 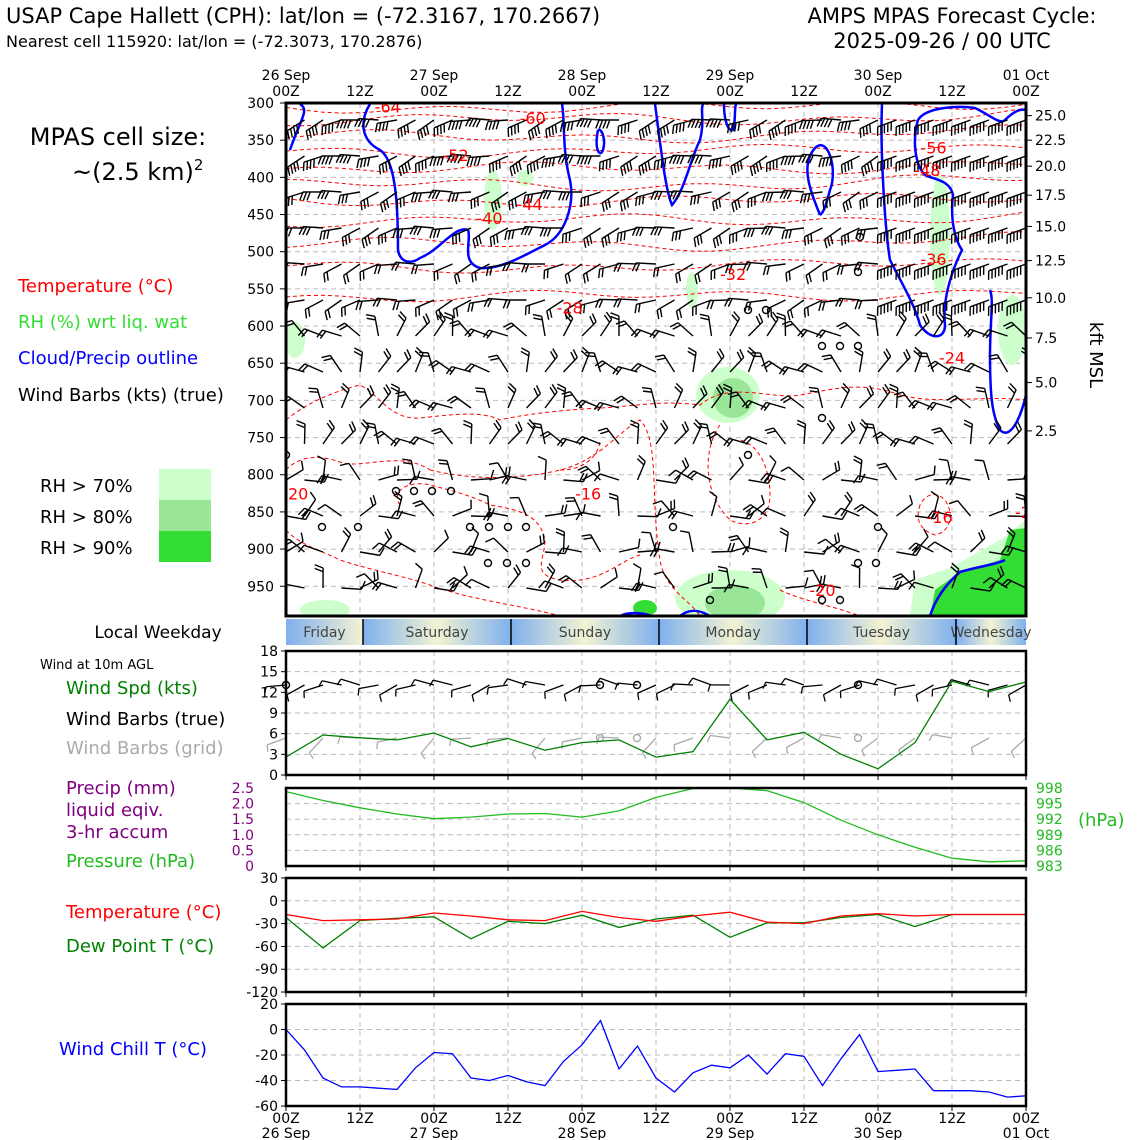 I want to click on precip-tick-label: 0, so click(x=249, y=867).